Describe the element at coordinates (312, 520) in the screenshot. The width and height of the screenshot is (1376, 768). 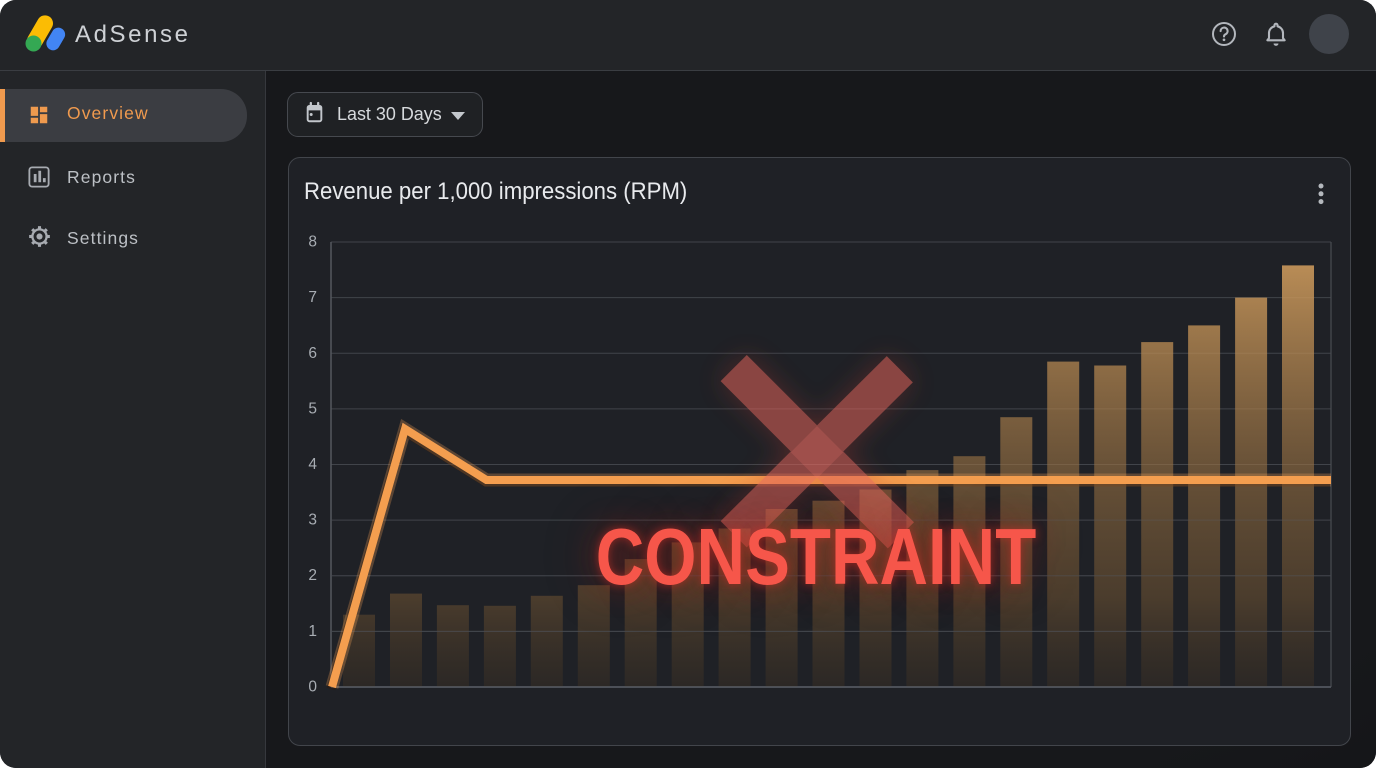
I see `svg-text: 3` at that location.